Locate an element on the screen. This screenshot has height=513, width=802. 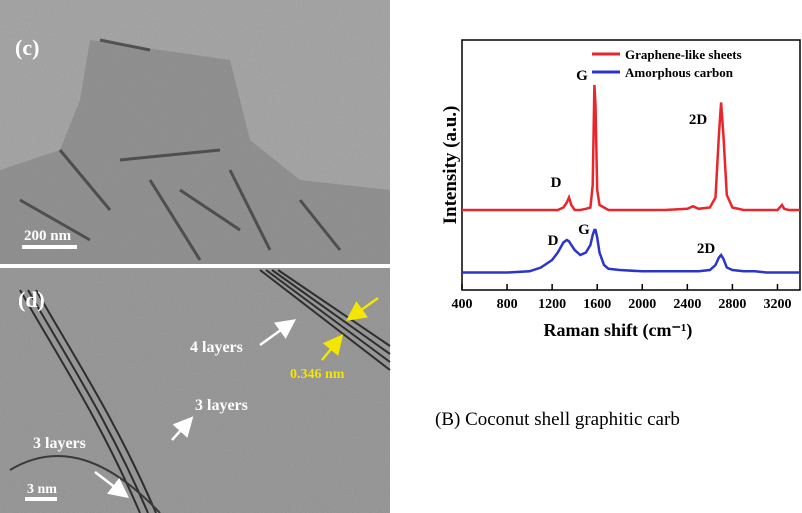
legend-label: Graphene-like sheets is located at coordinates (683, 54).